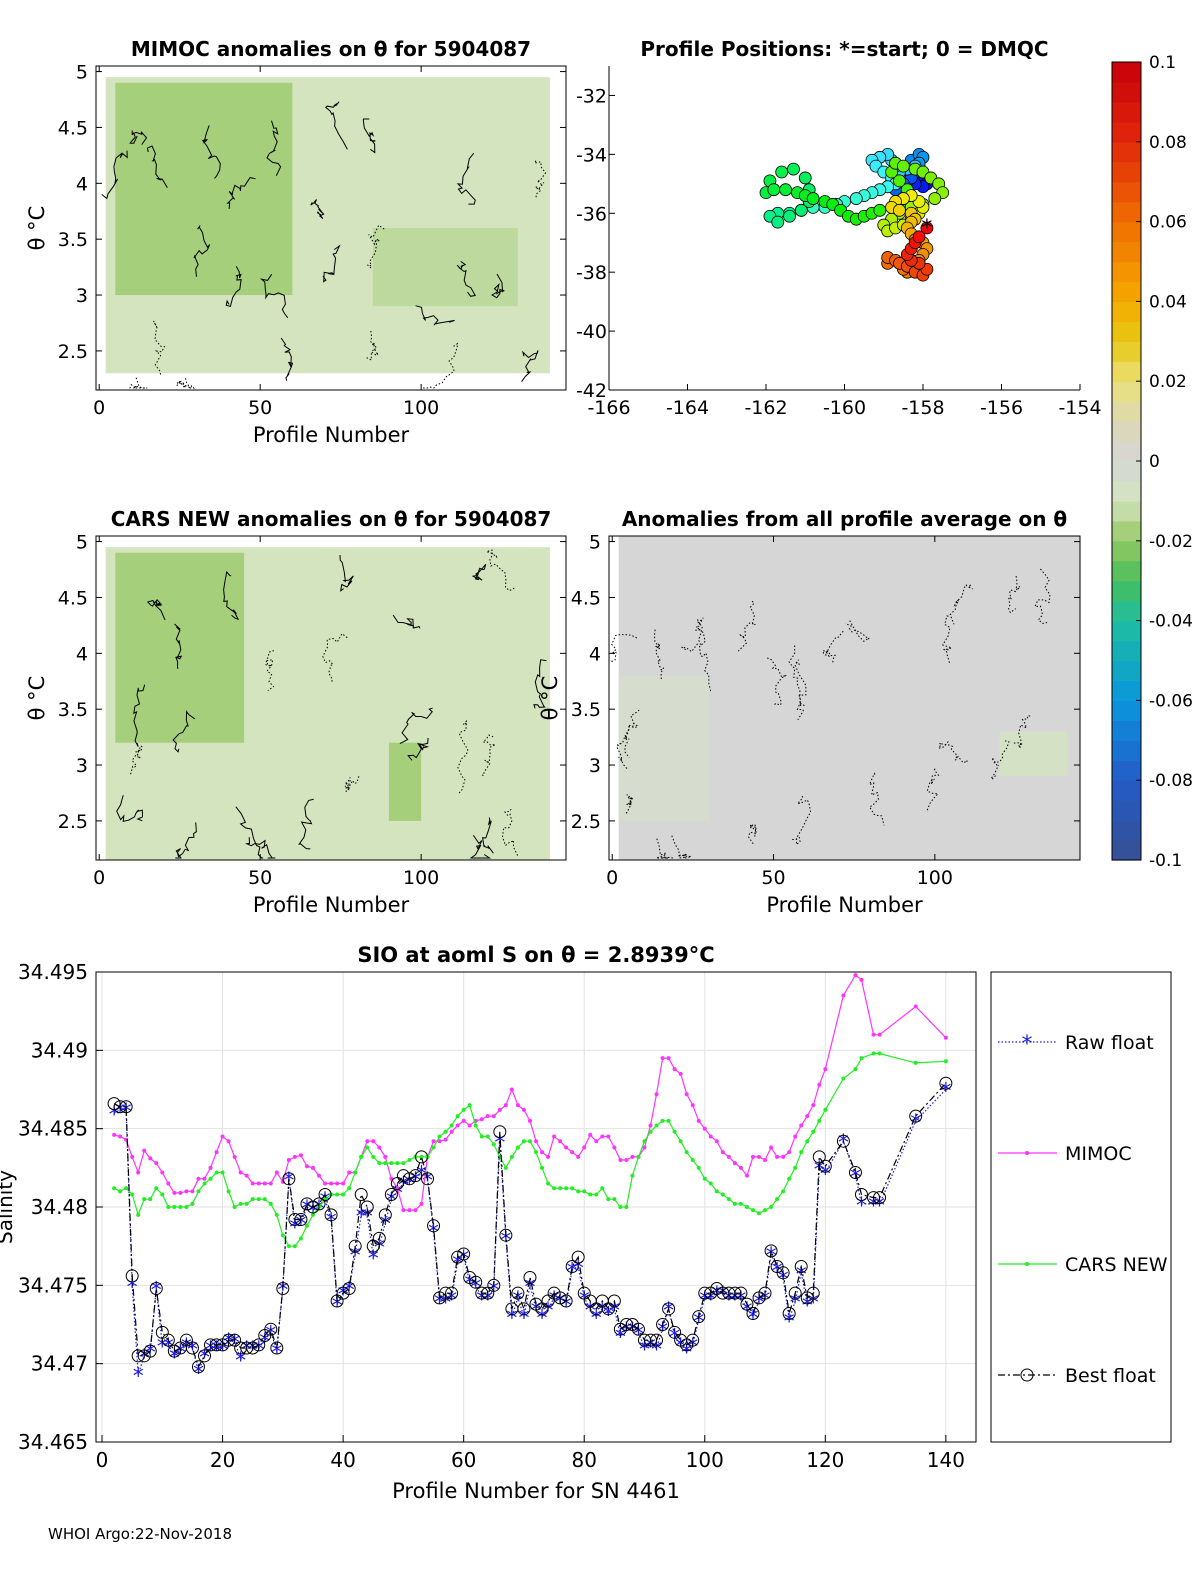 The image size is (1200, 1575). I want to click on colorbar-tick-label: 0.1, so click(1162, 63).